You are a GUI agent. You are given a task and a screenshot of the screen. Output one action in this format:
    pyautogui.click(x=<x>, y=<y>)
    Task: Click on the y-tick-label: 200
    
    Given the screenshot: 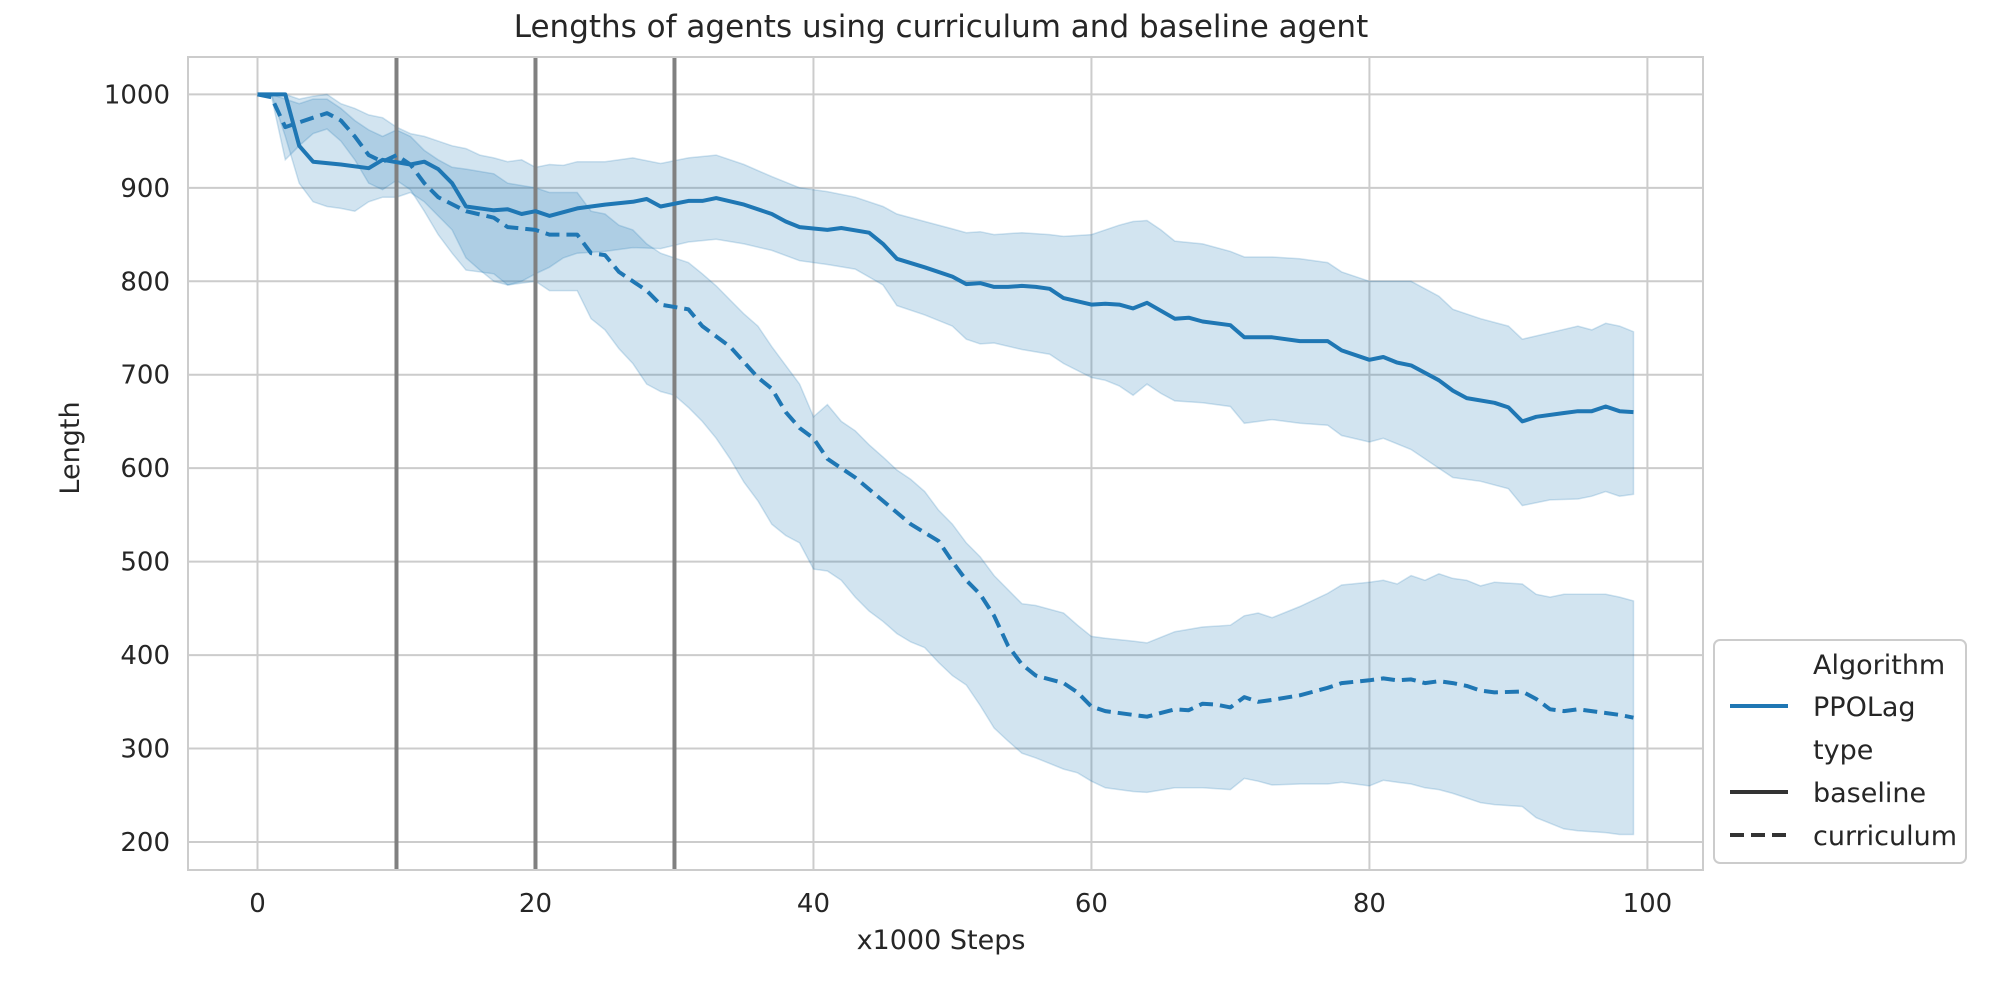 What is the action you would take?
    pyautogui.click(x=145, y=843)
    